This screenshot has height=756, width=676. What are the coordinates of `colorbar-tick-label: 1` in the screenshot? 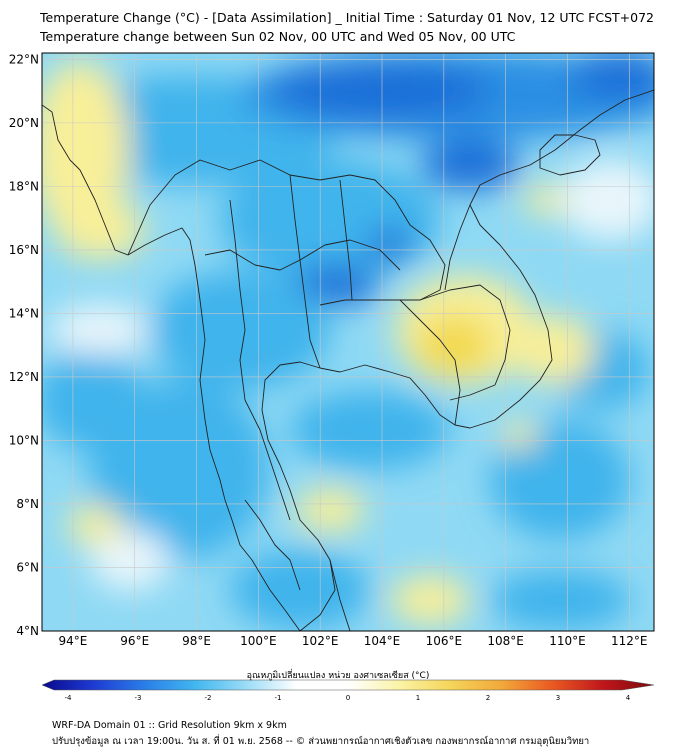 It's located at (418, 698).